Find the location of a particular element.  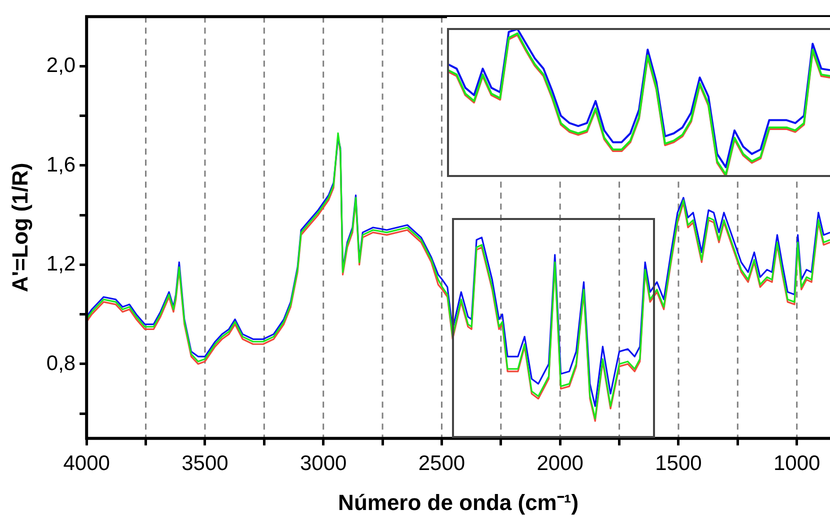

y-tick-label: 0,8 is located at coordinates (61, 363).